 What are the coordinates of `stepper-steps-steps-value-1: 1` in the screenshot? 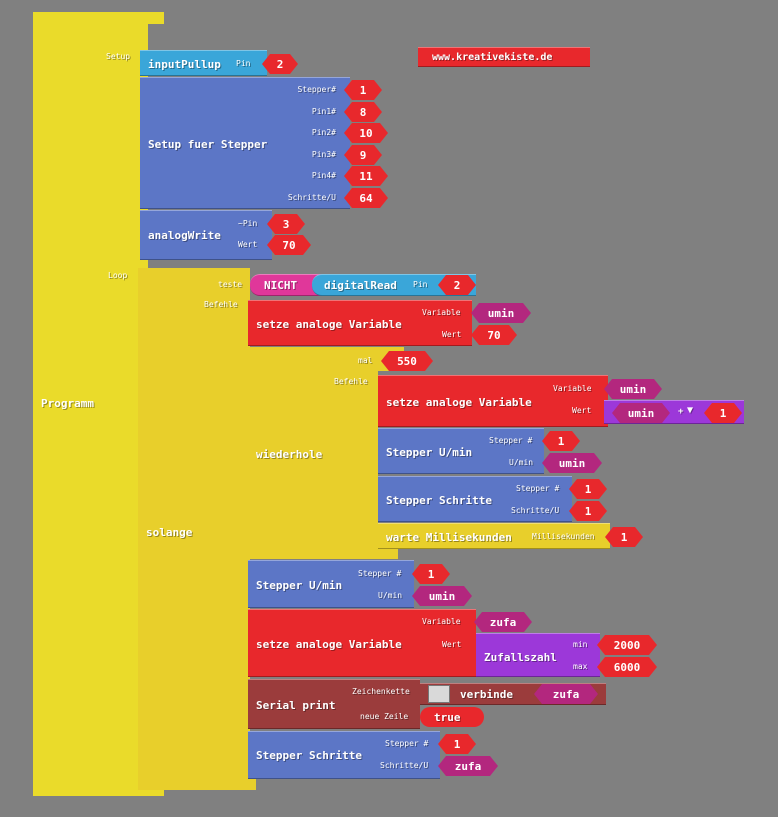 It's located at (588, 511).